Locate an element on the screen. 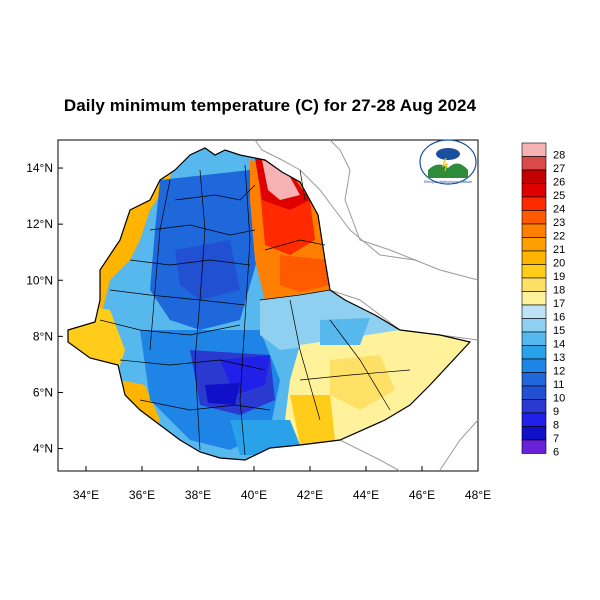 This screenshot has width=600, height=600. lon-tick-label: 36°E is located at coordinates (142, 495).